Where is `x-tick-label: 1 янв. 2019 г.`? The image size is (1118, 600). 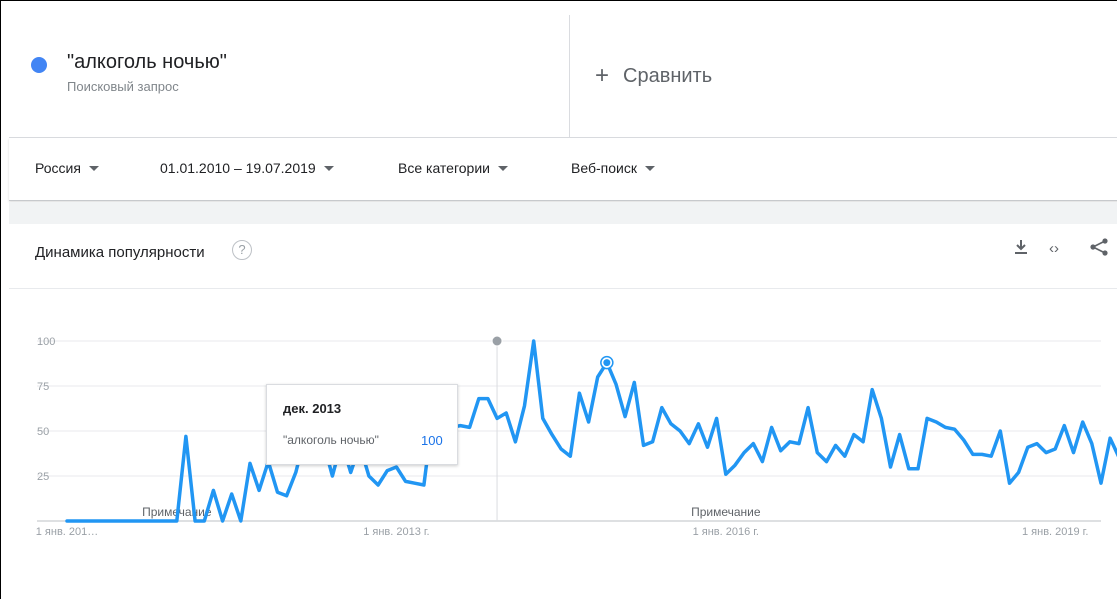
x-tick-label: 1 янв. 2019 г. is located at coordinates (1055, 532).